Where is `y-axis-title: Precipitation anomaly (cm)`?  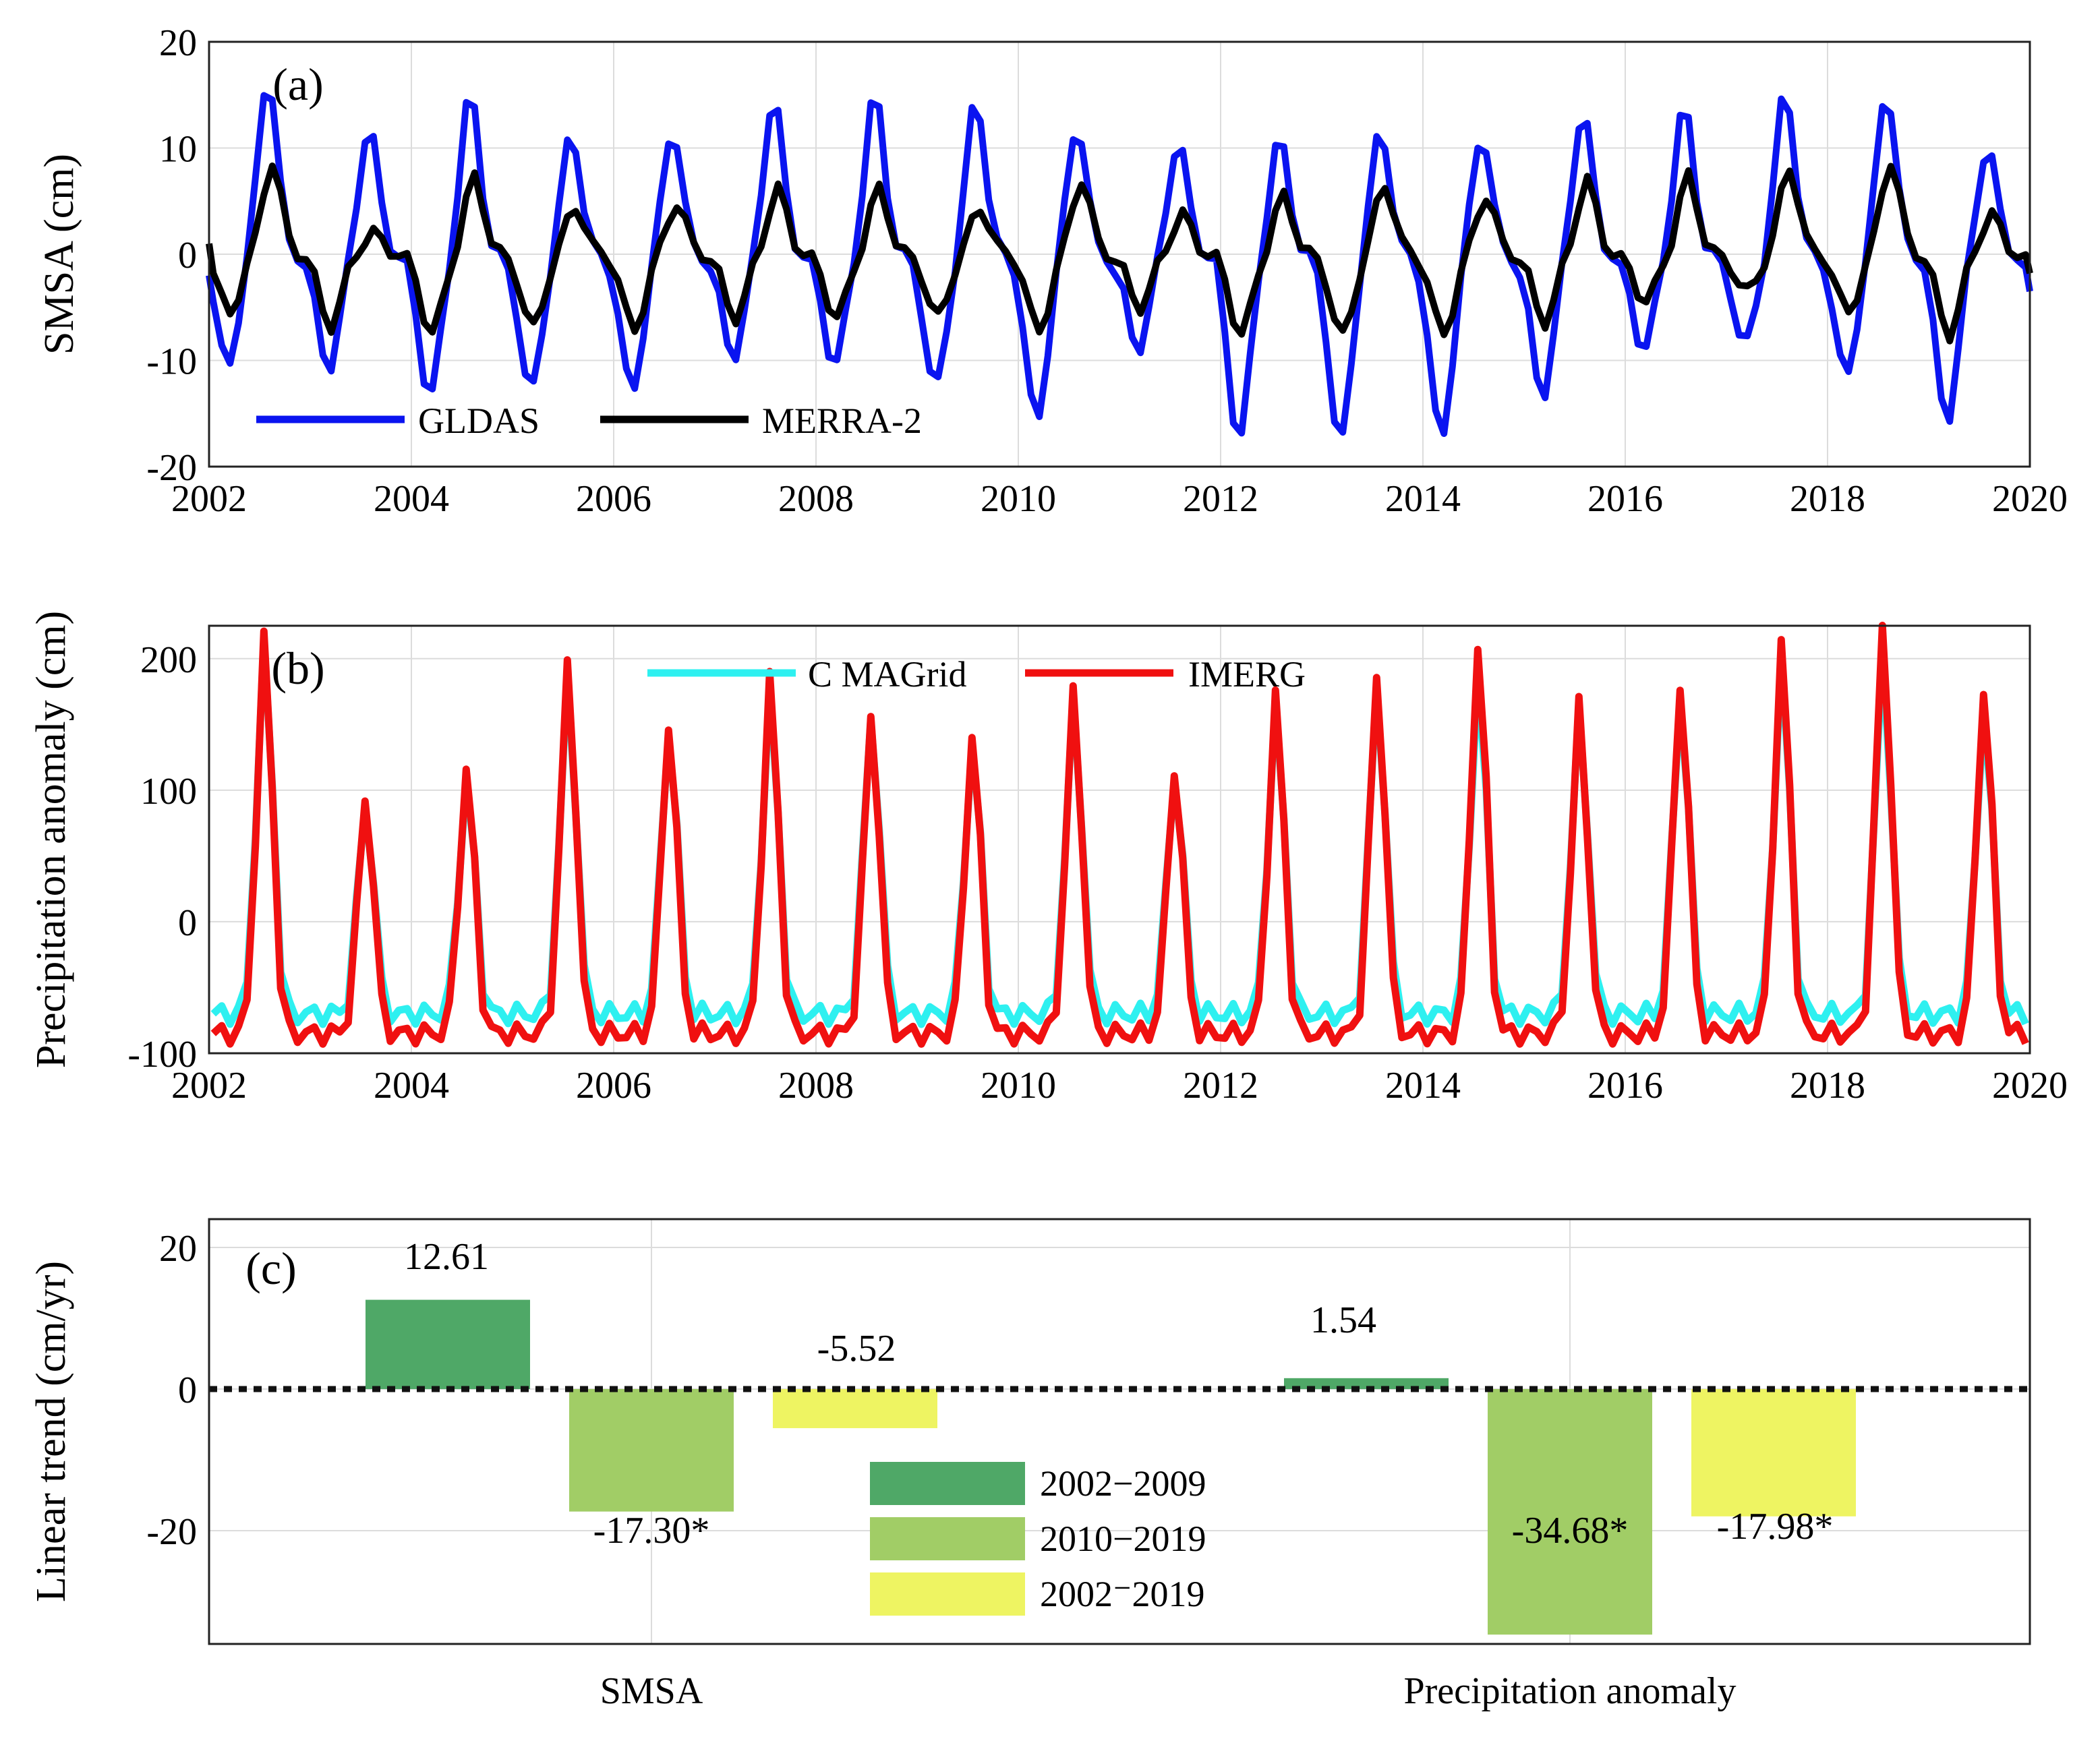
y-axis-title: Precipitation anomaly (cm) is located at coordinates (51, 839).